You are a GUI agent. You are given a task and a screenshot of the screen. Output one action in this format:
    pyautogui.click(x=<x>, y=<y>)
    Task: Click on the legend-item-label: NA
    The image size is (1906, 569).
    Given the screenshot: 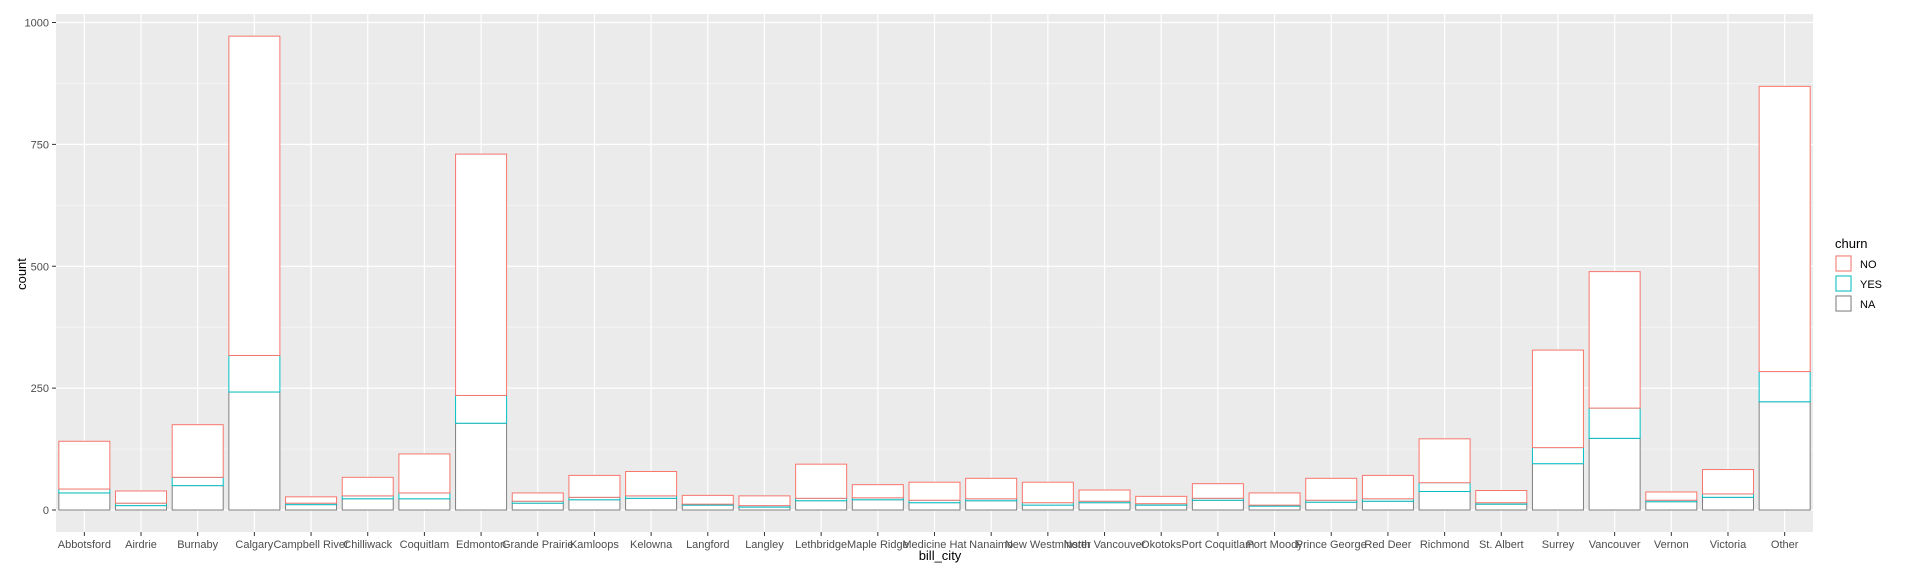 What is the action you would take?
    pyautogui.click(x=1868, y=305)
    